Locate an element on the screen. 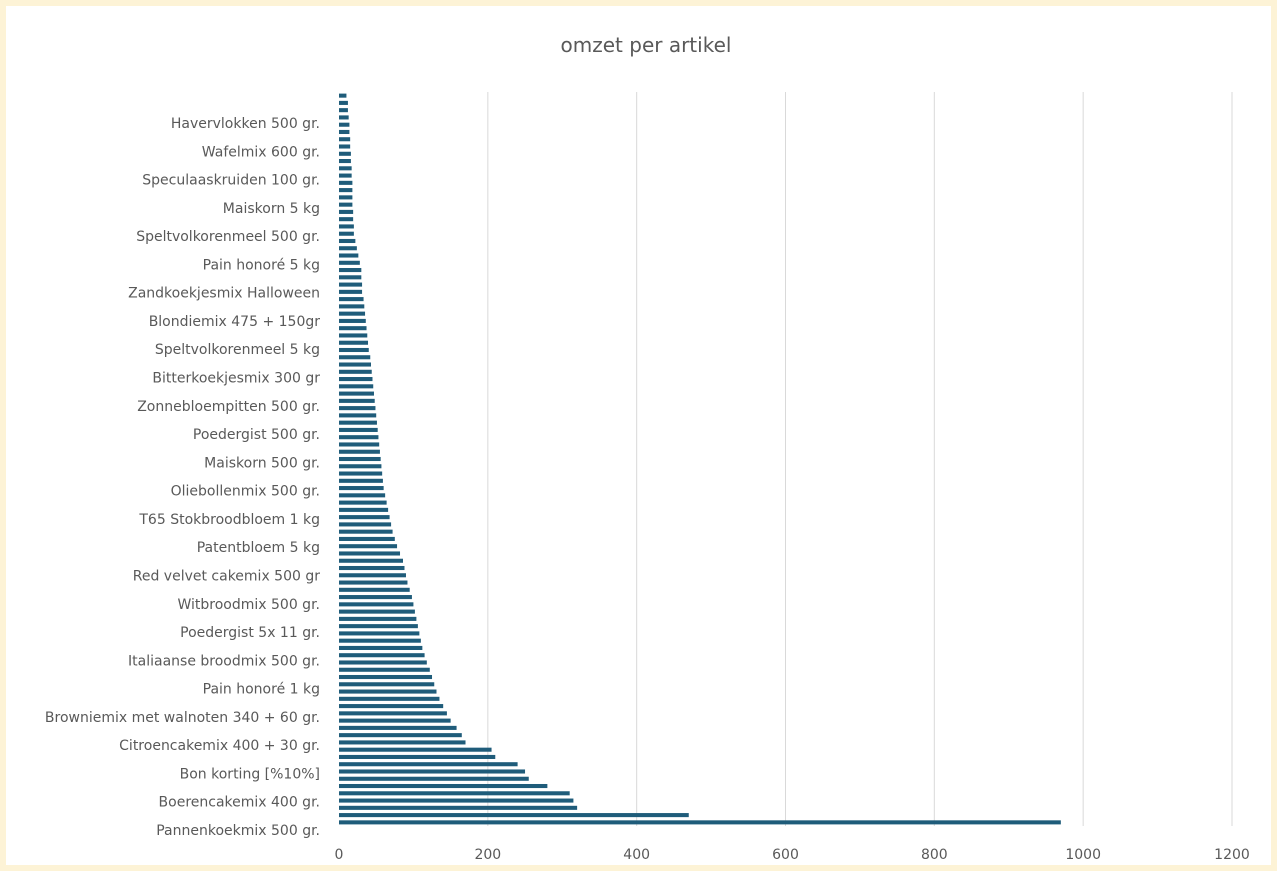 Image resolution: width=1277 pixels, height=871 pixels. x-tick-label: 400 is located at coordinates (636, 855).